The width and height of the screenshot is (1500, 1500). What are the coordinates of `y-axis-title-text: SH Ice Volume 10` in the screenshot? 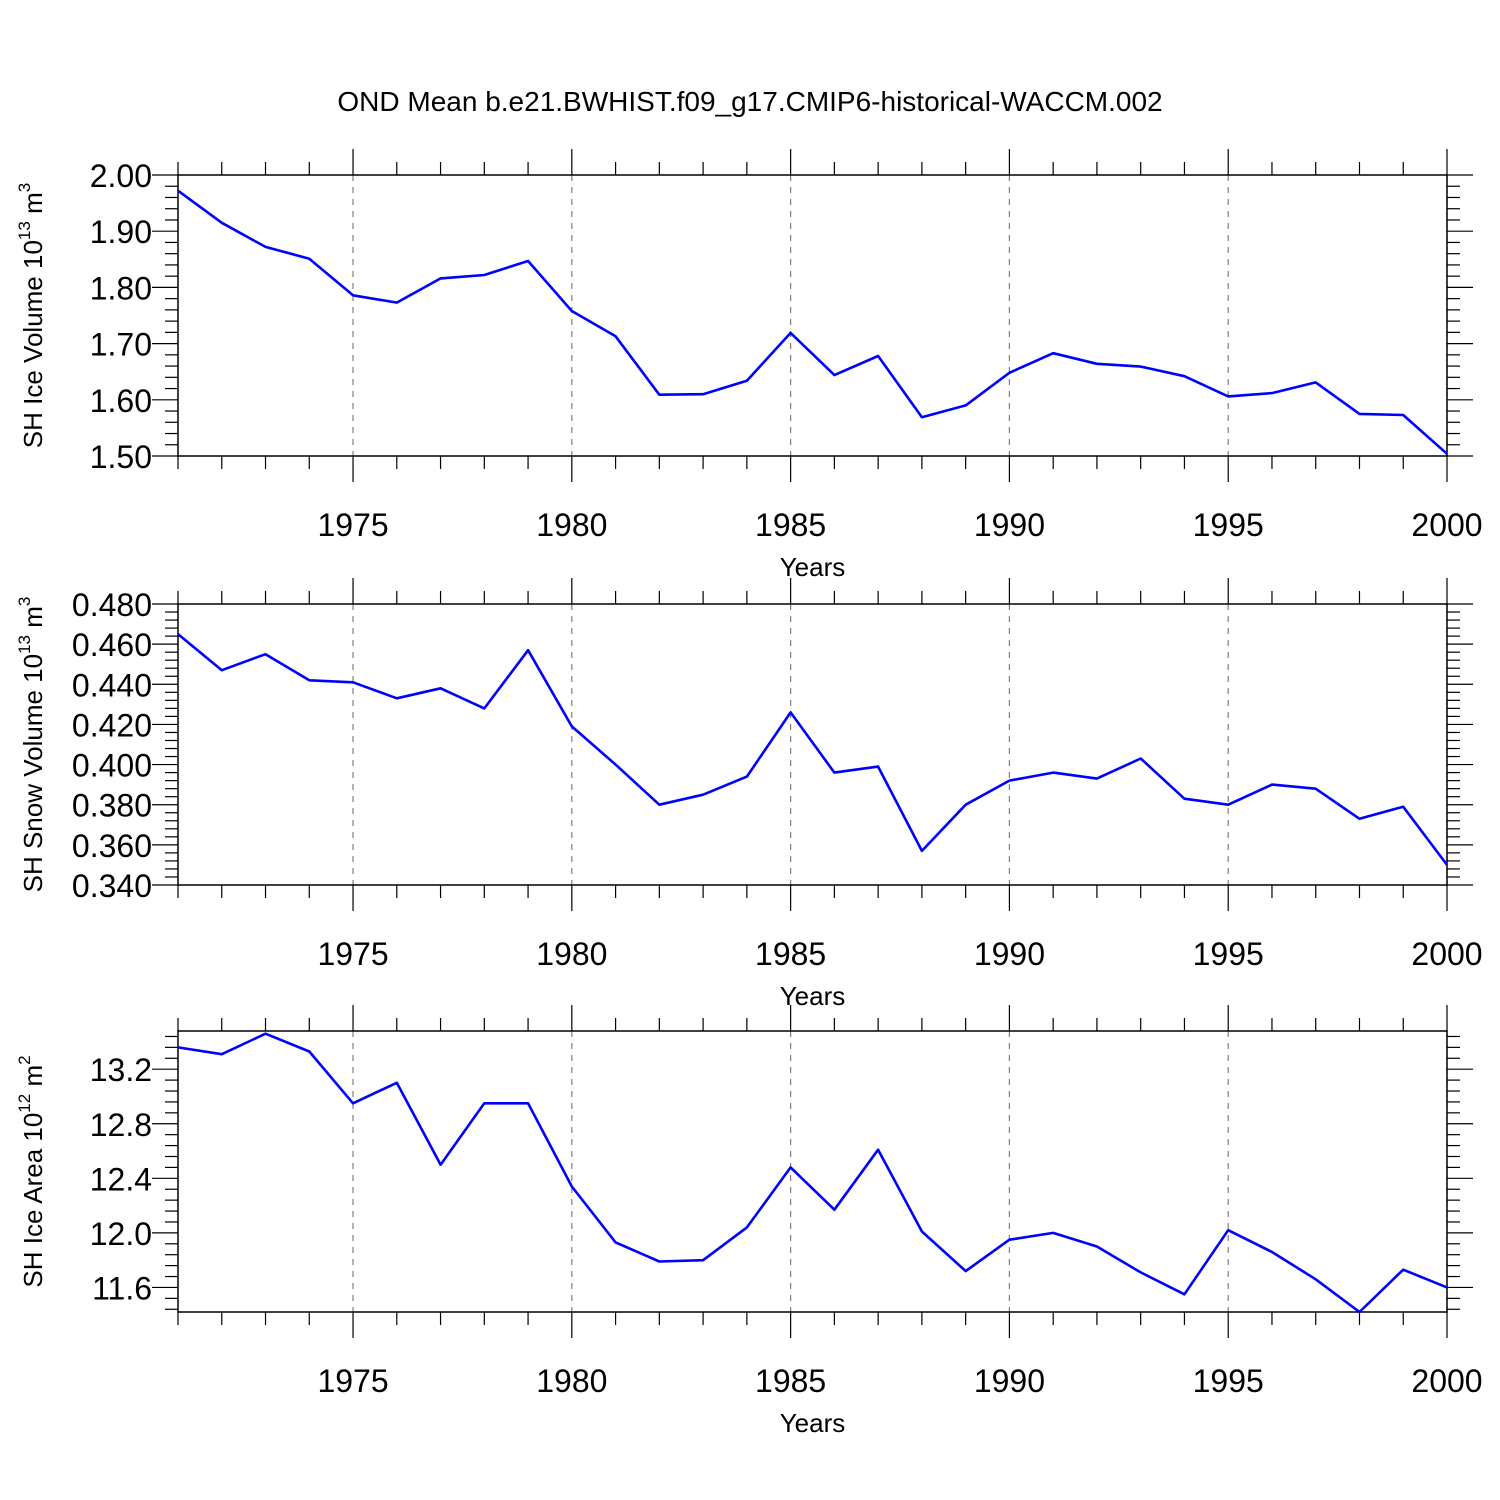 It's located at (33, 344).